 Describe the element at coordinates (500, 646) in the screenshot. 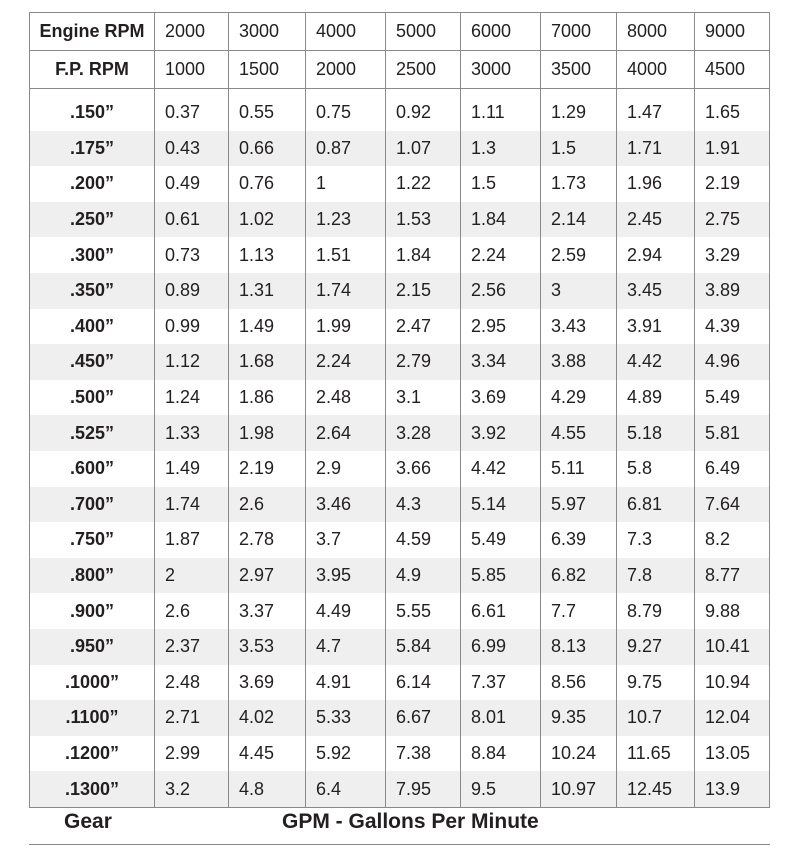

I see `table-cell: 6.99` at that location.